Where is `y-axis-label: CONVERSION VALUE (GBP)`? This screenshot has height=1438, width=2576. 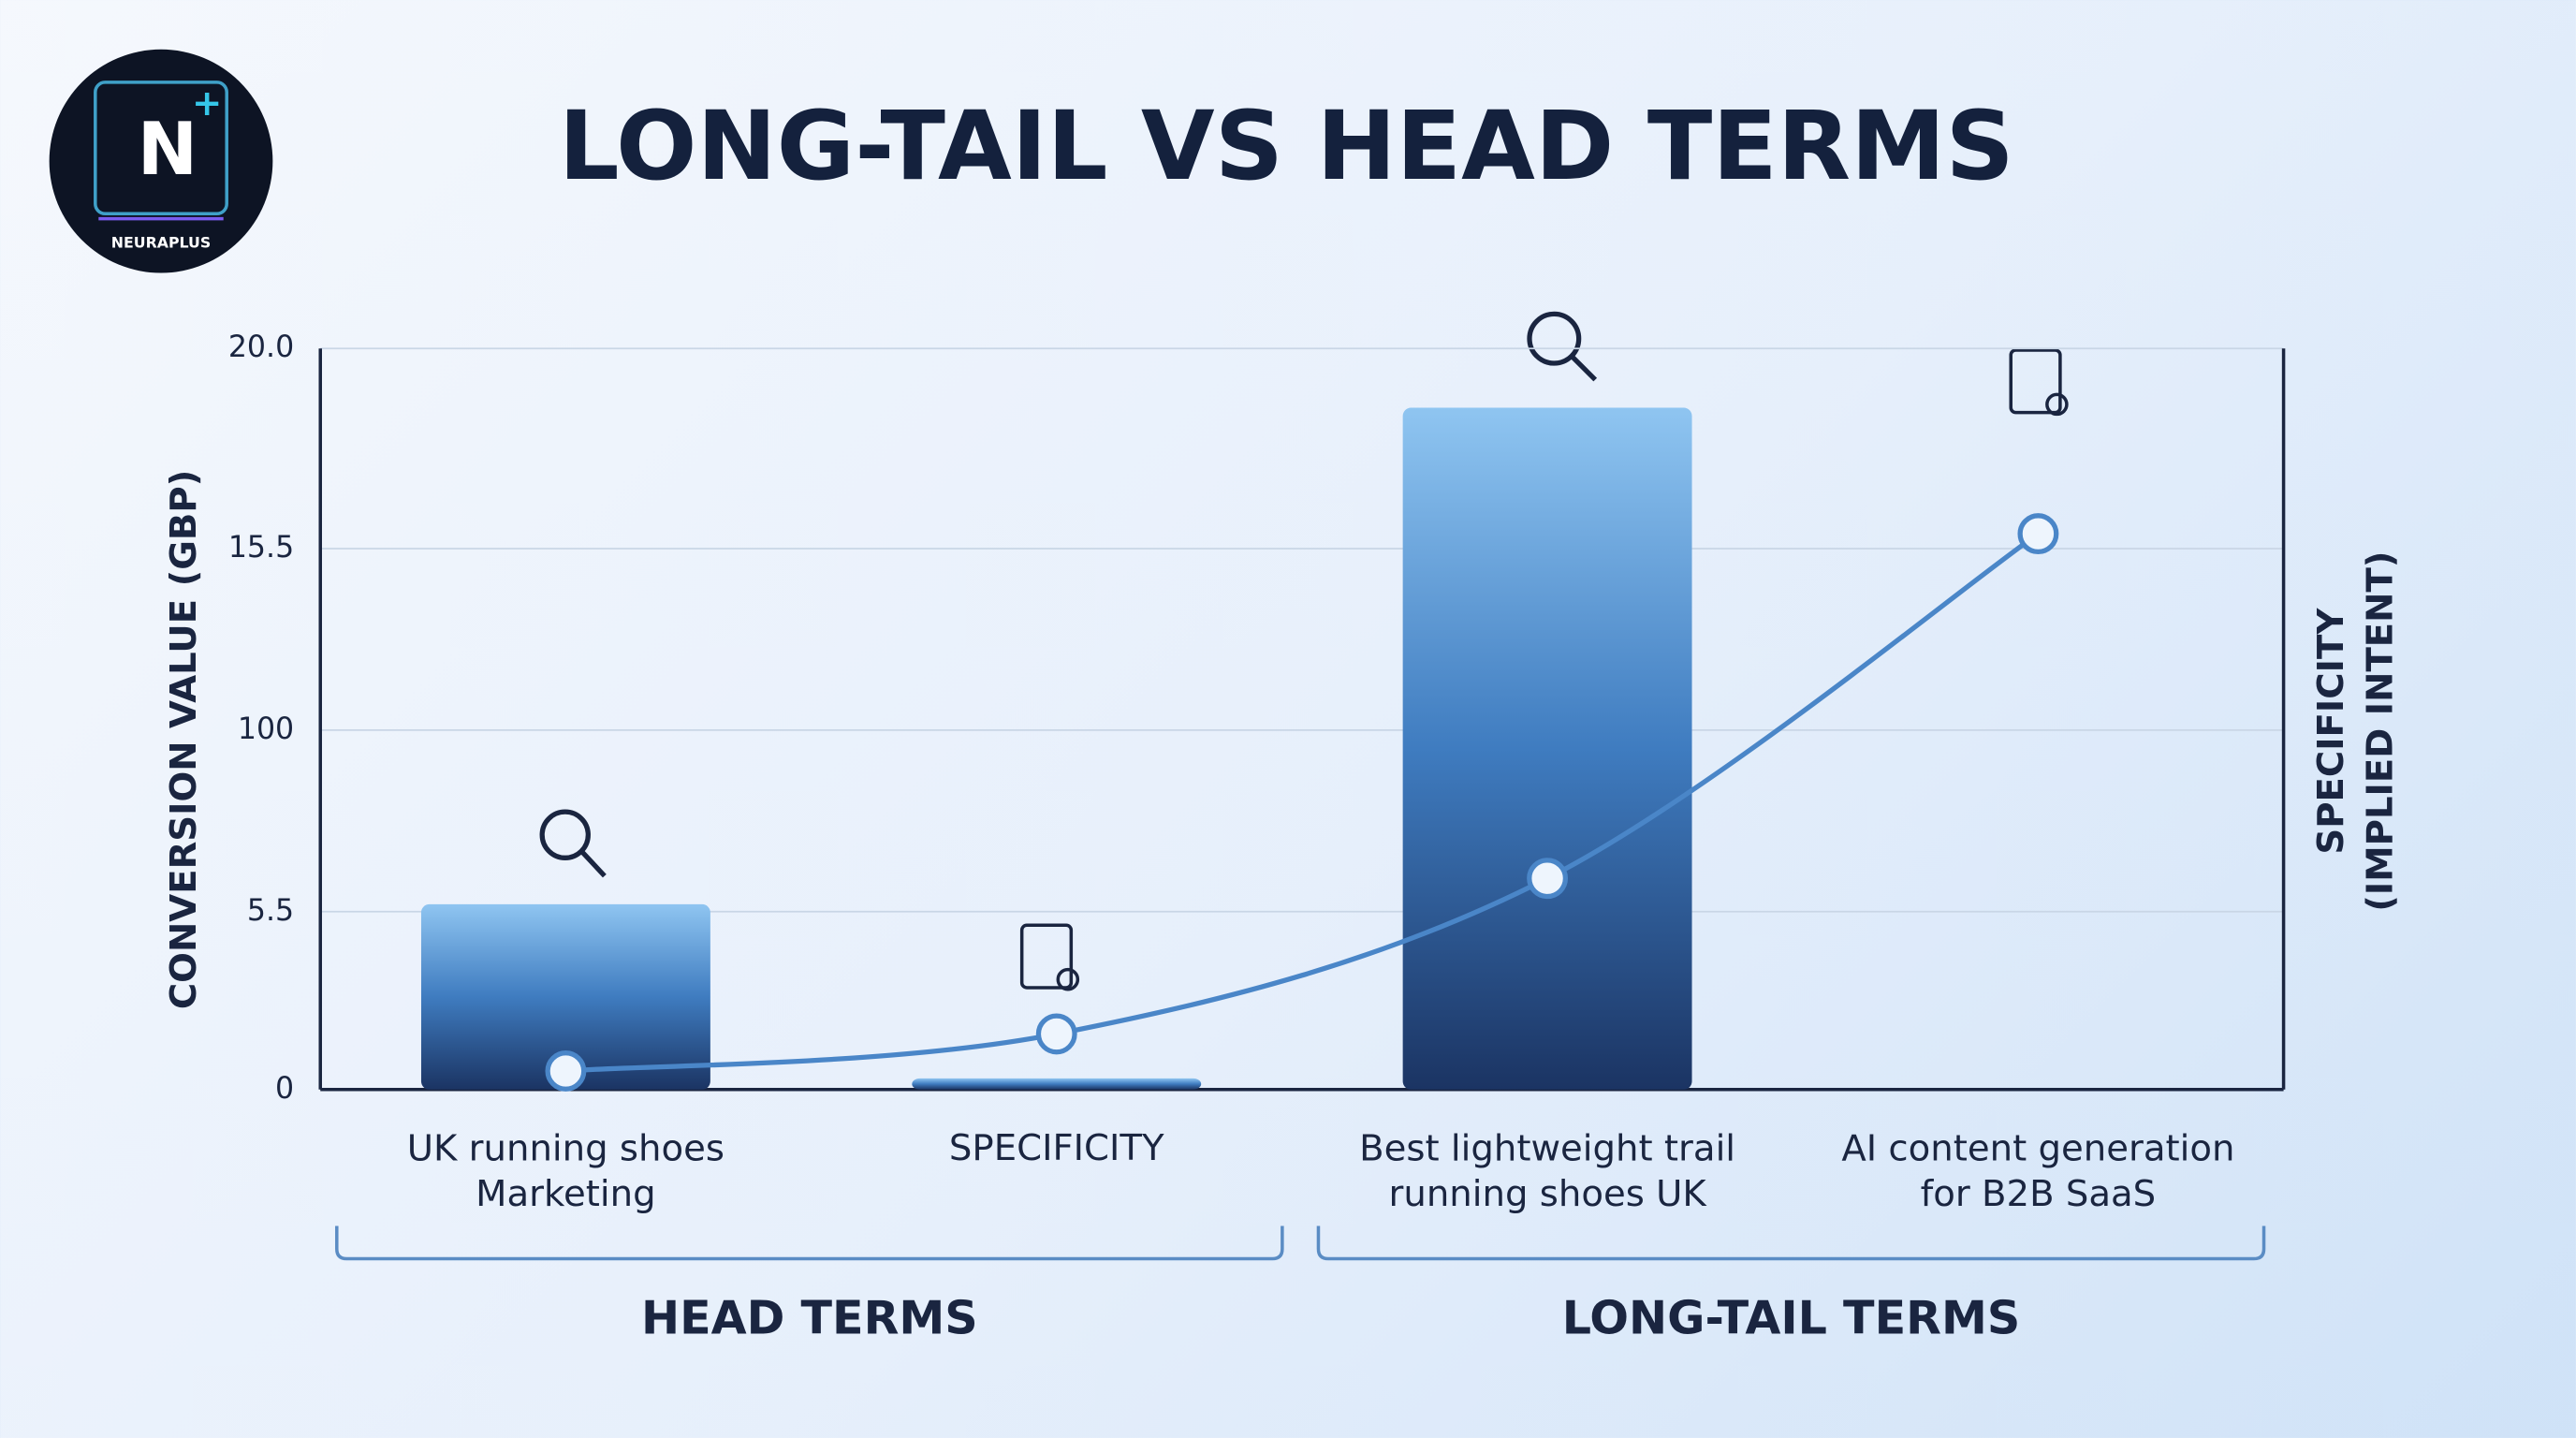 y-axis-label: CONVERSION VALUE (GBP) is located at coordinates (184, 739).